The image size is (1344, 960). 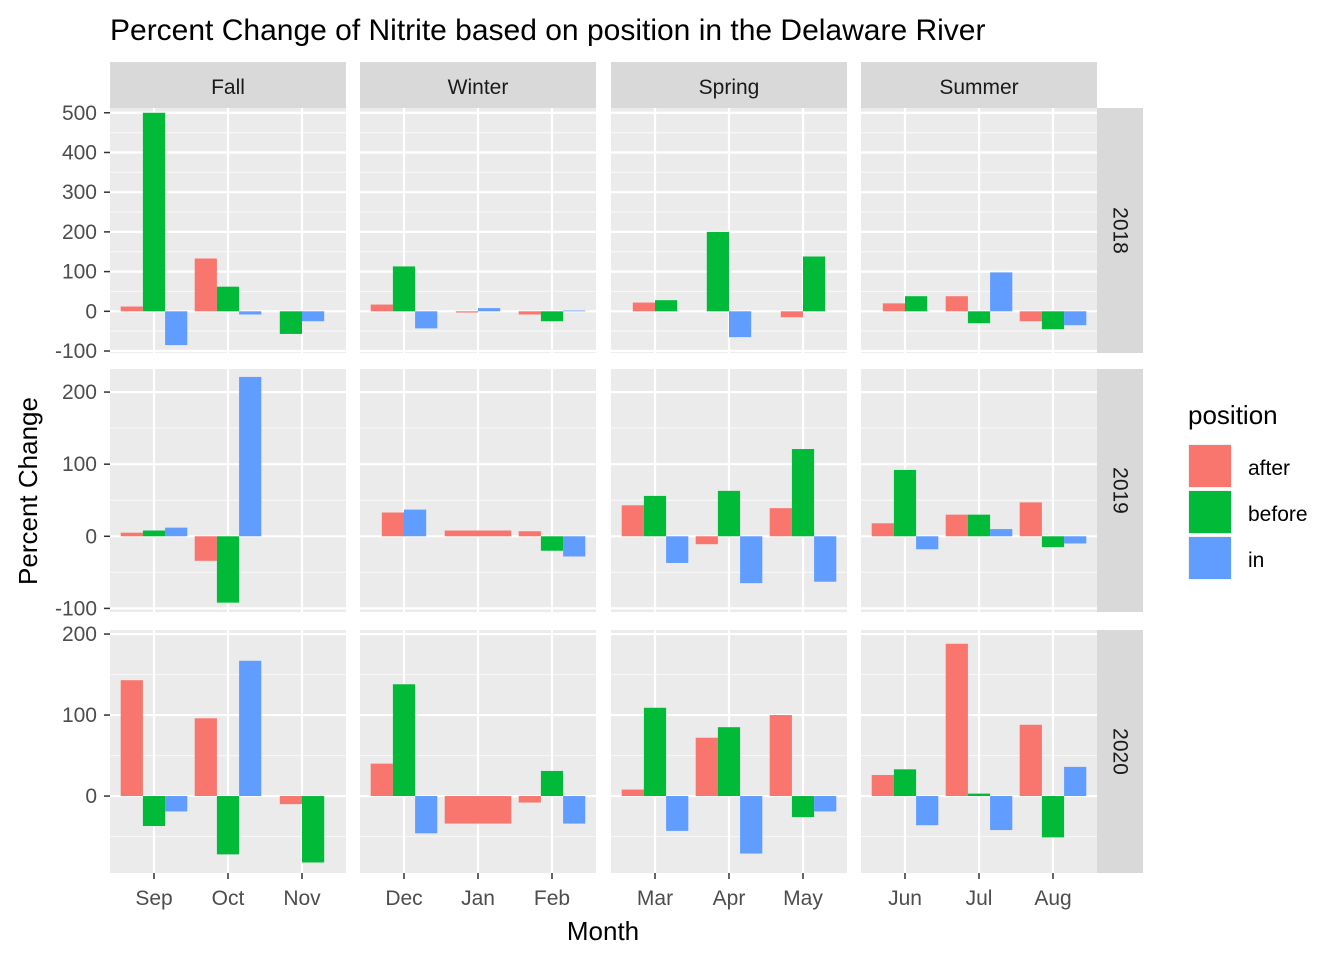 What do you see at coordinates (882, 785) in the screenshot?
I see `bar-2020-jun-after` at bounding box center [882, 785].